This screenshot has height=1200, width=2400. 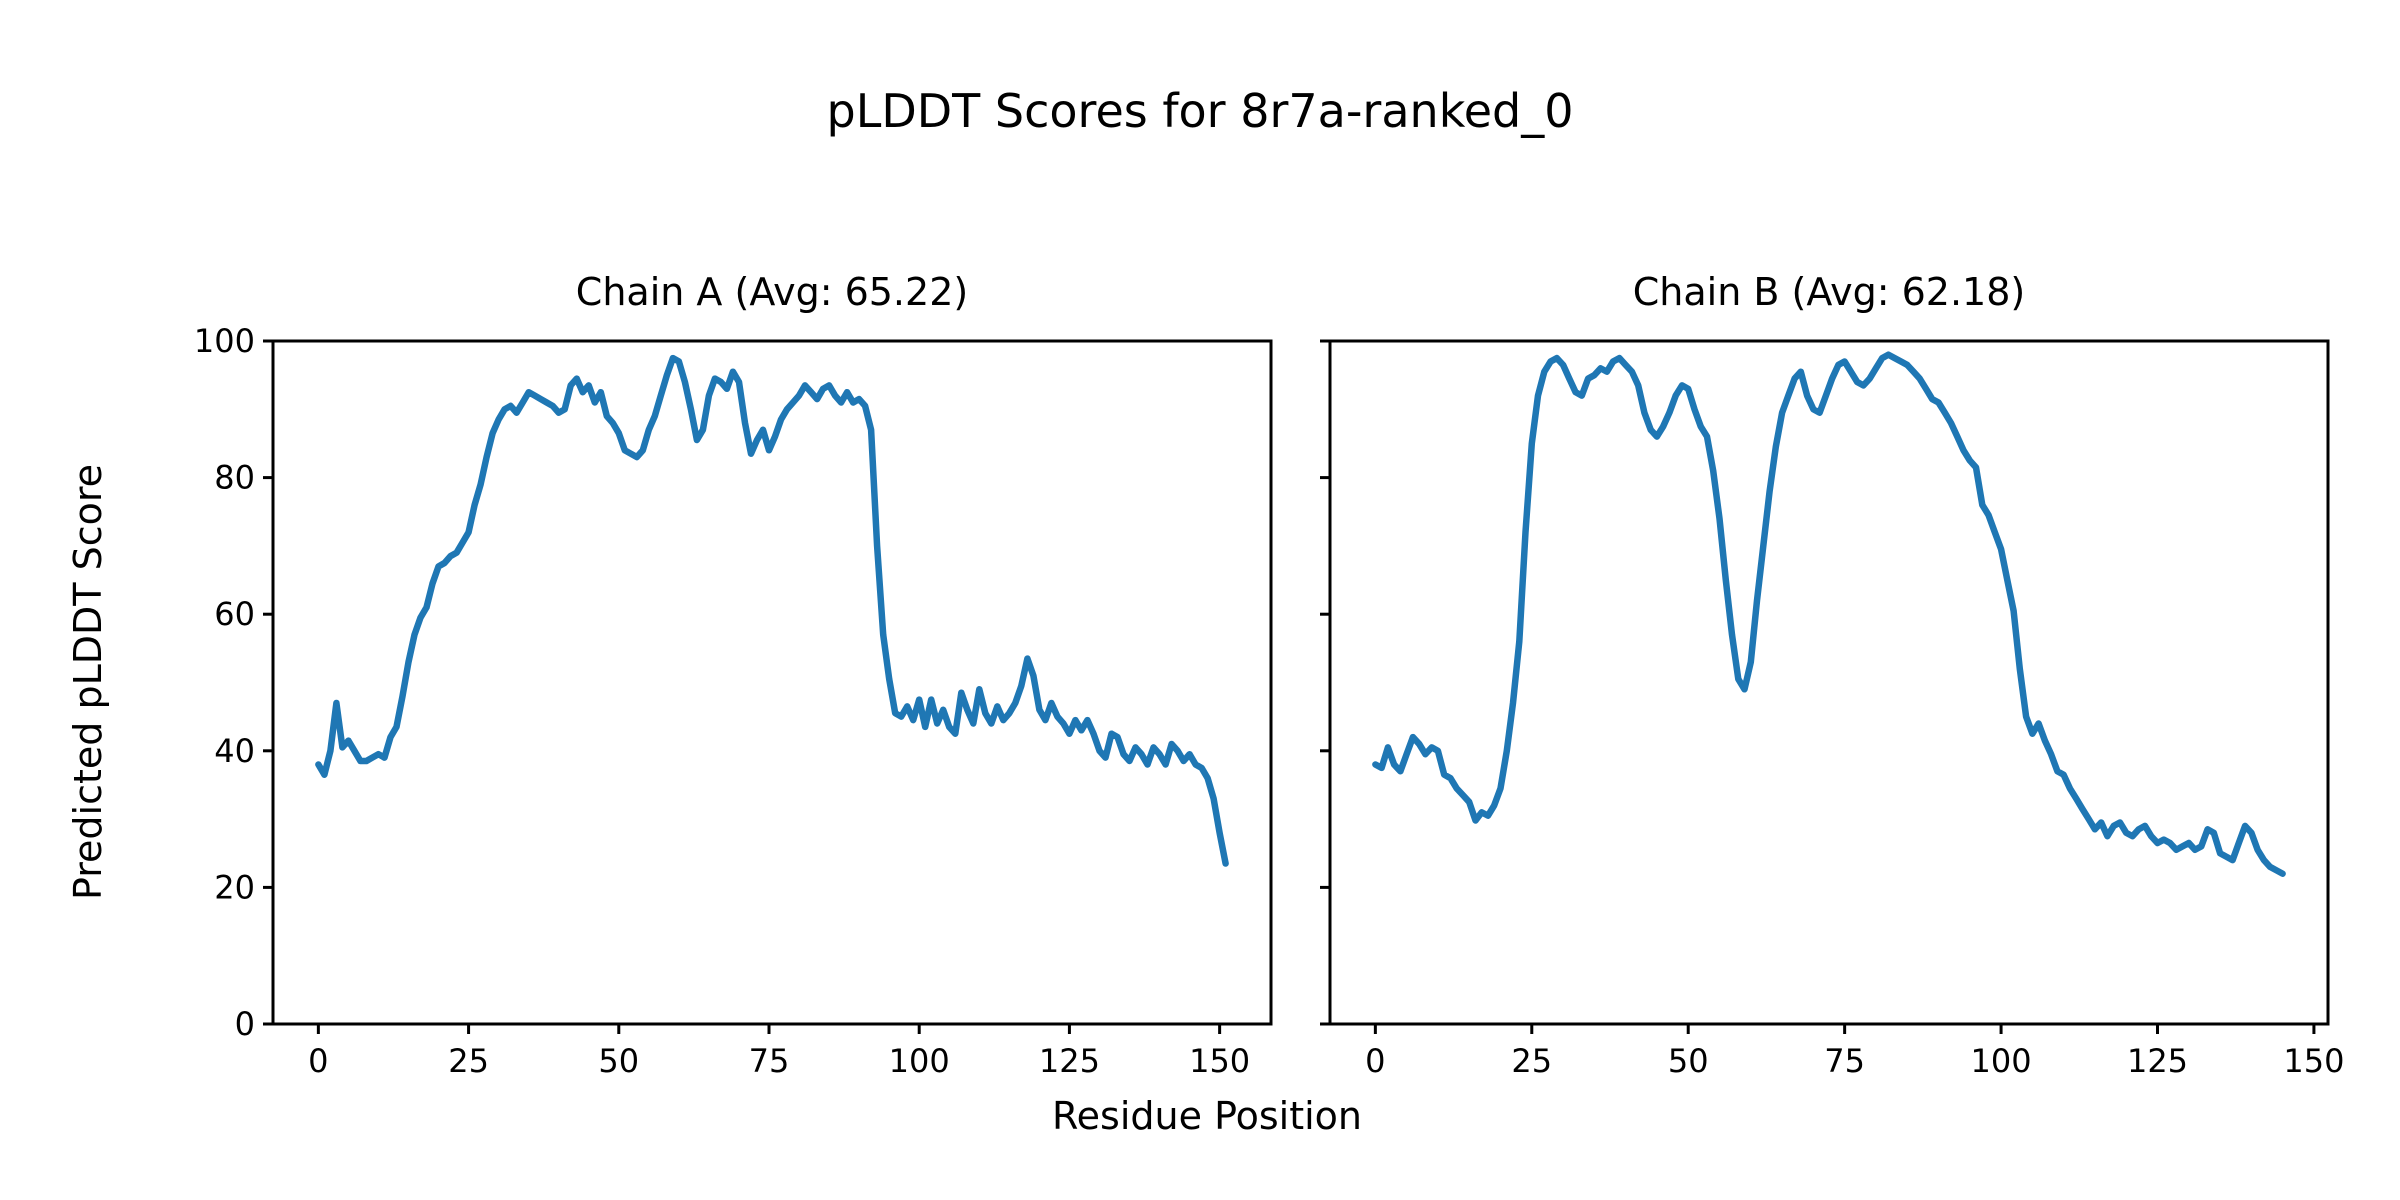 What do you see at coordinates (245, 1024) in the screenshot?
I see `chain-a-y-tick-label: 0` at bounding box center [245, 1024].